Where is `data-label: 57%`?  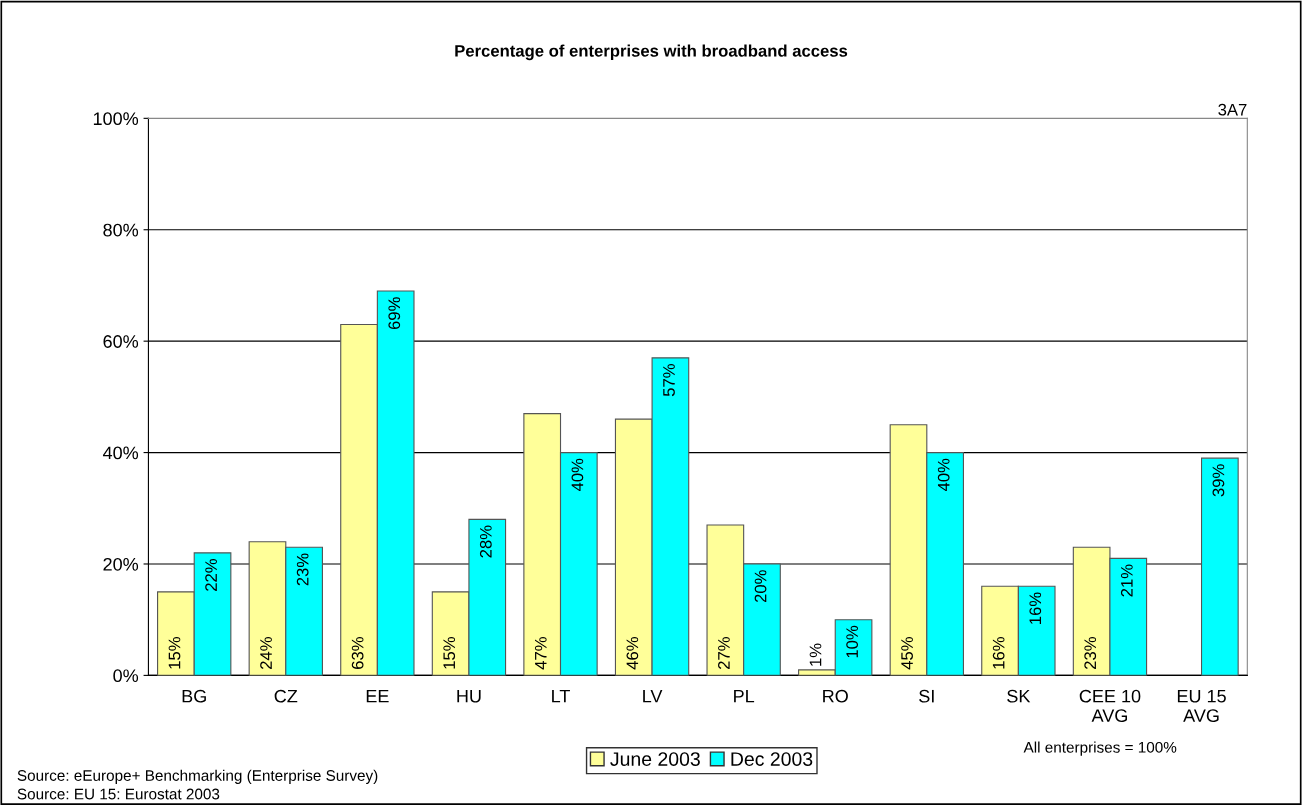
data-label: 57% is located at coordinates (669, 380).